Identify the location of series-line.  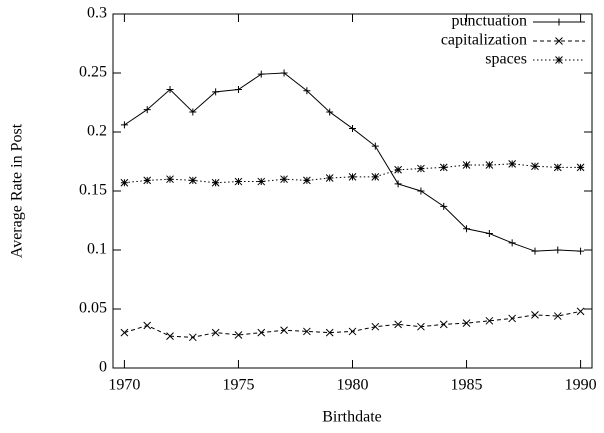
(352, 324).